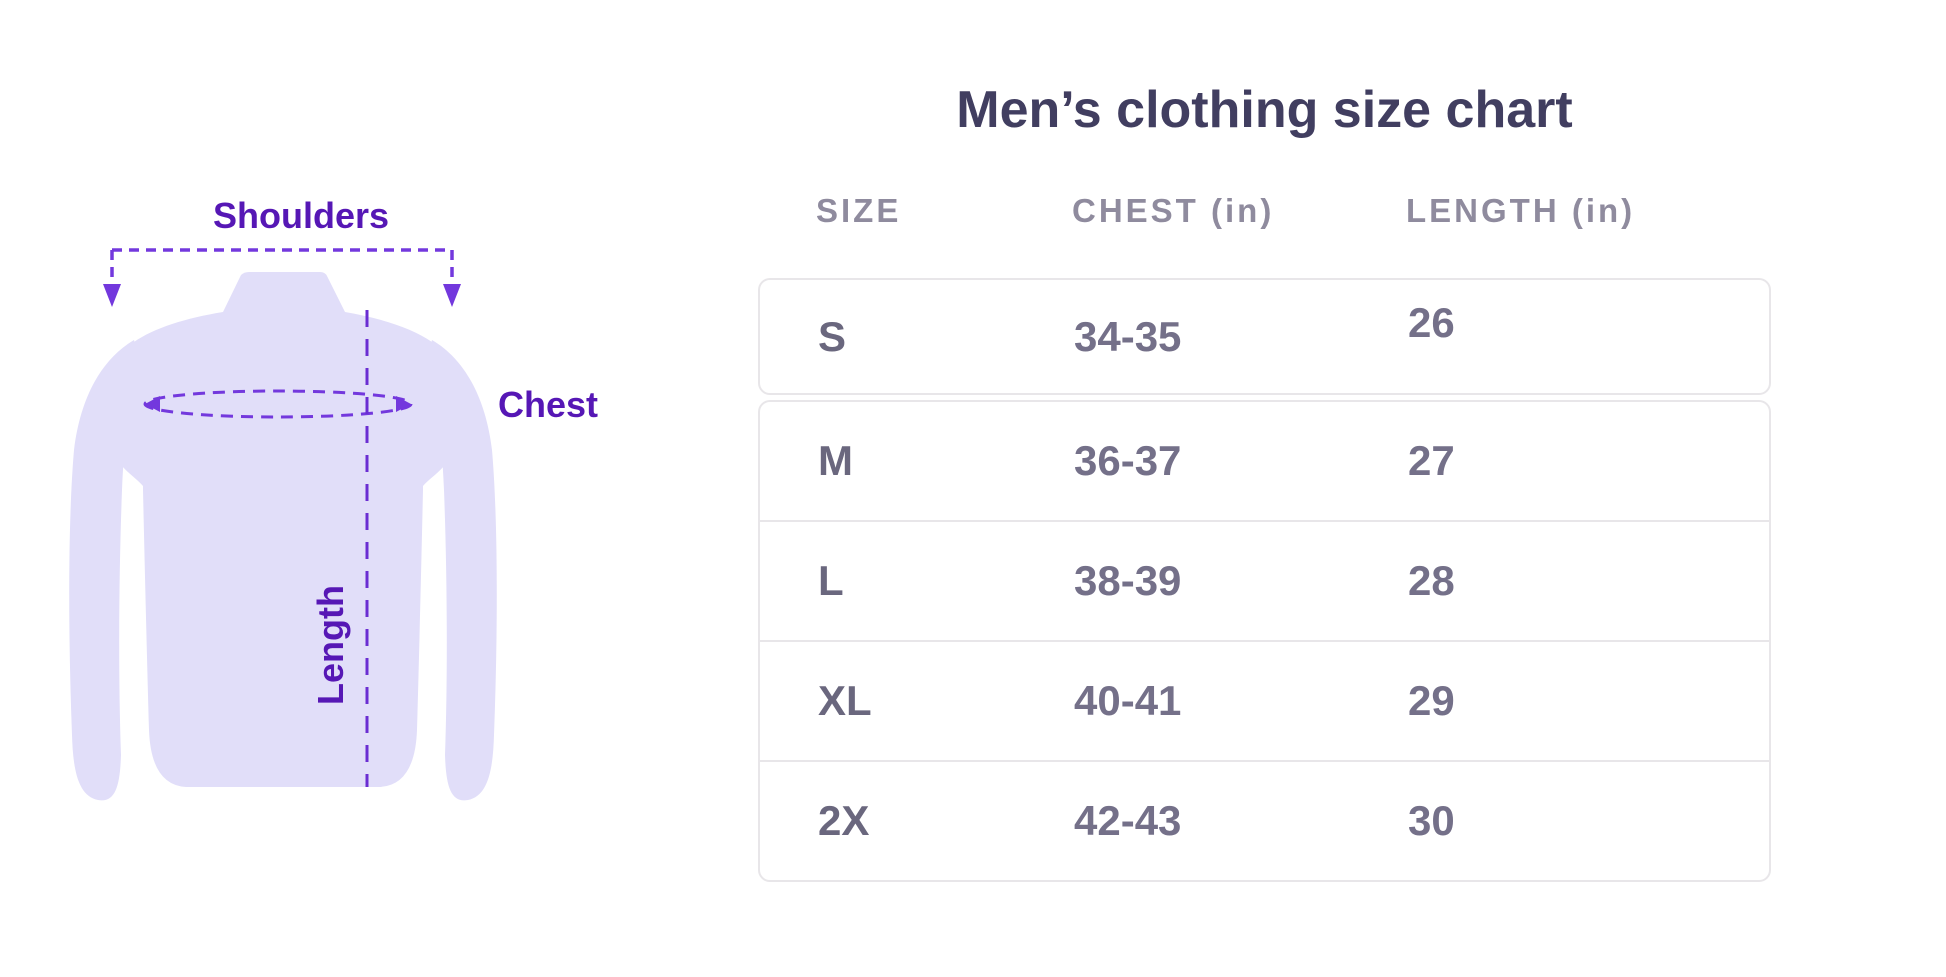  I want to click on chest-cell: 38-39, so click(1128, 580).